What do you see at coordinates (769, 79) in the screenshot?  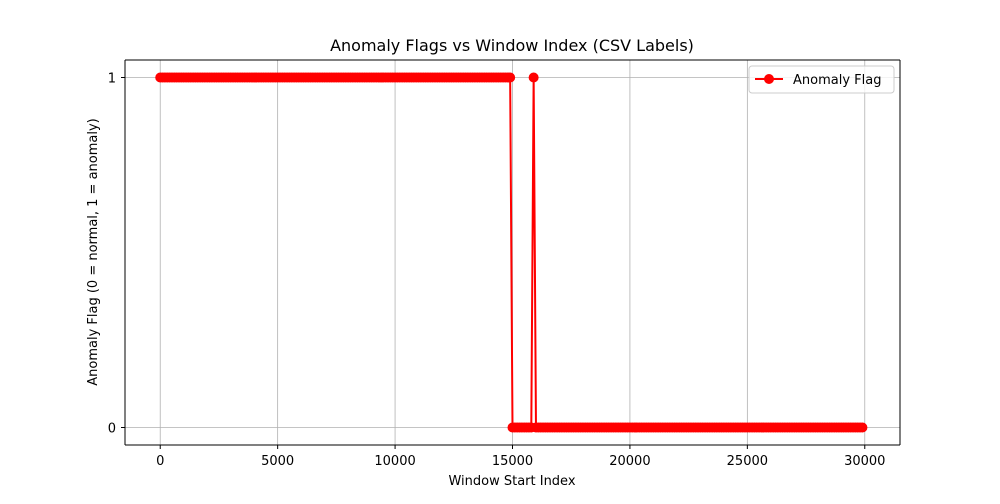 I see `legend-circle-marker` at bounding box center [769, 79].